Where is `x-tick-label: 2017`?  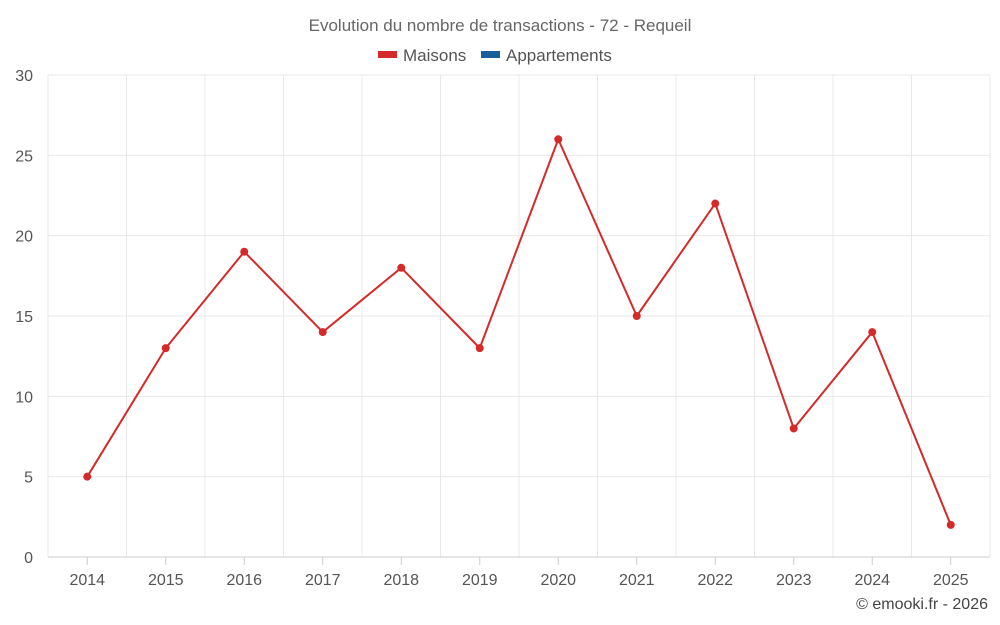 x-tick-label: 2017 is located at coordinates (323, 580).